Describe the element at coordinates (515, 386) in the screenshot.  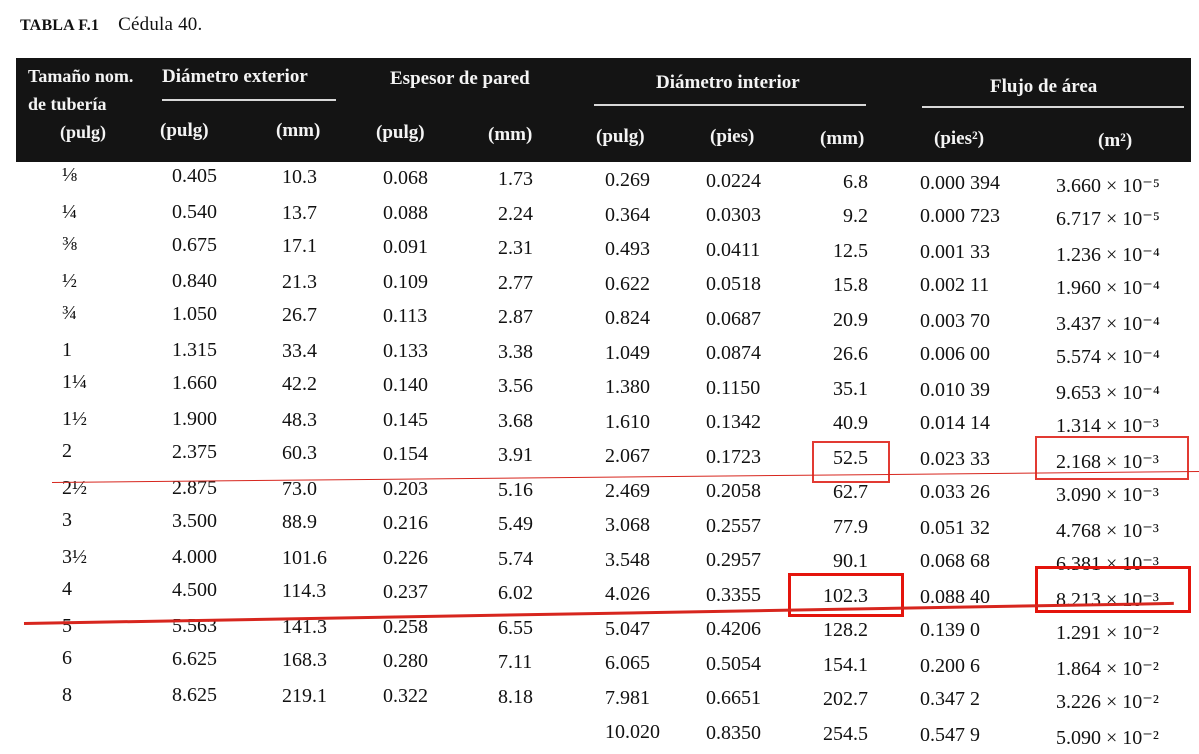
I see `cell-wall-mm: 3.56` at that location.